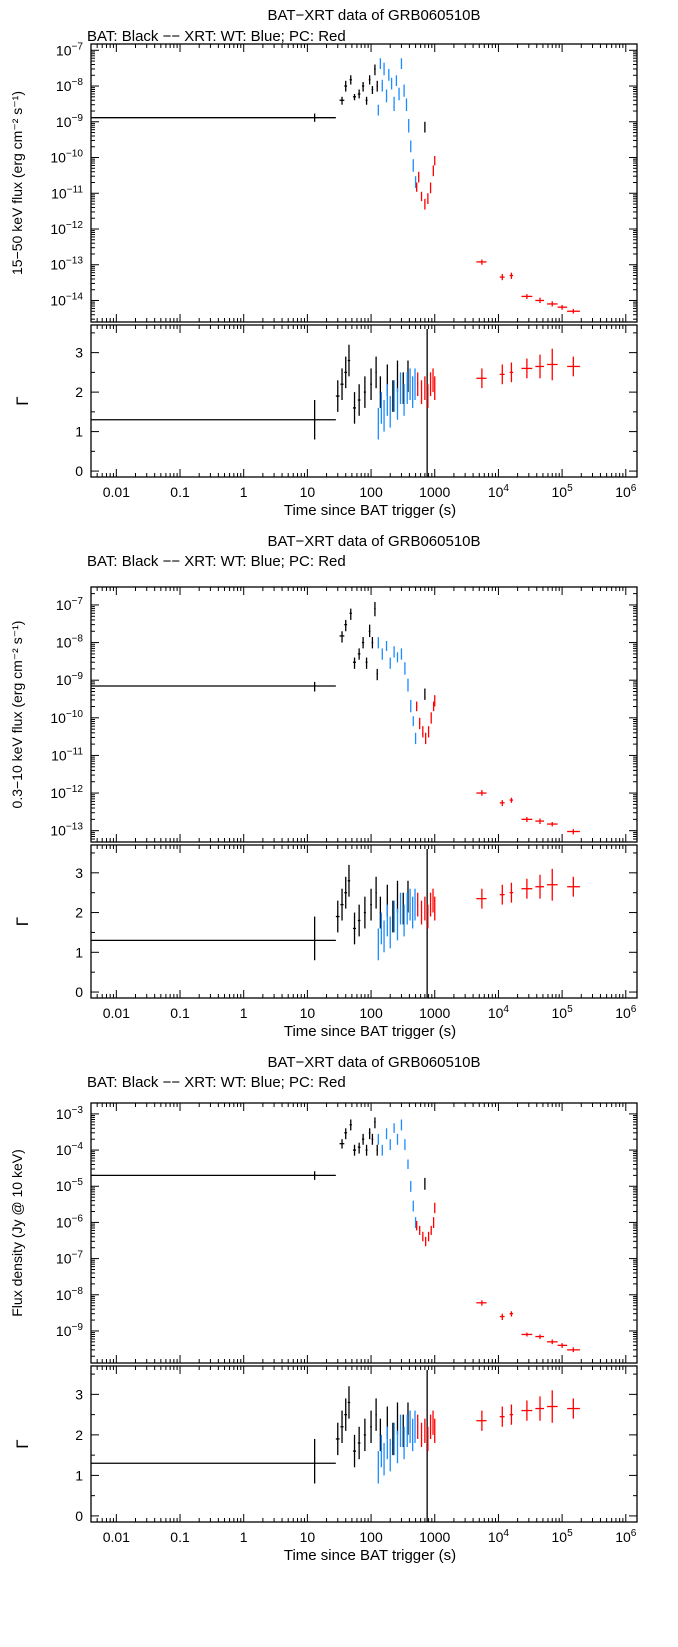  What do you see at coordinates (370, 510) in the screenshot?
I see `x-axis-label: Time since BAT trigger (s)` at bounding box center [370, 510].